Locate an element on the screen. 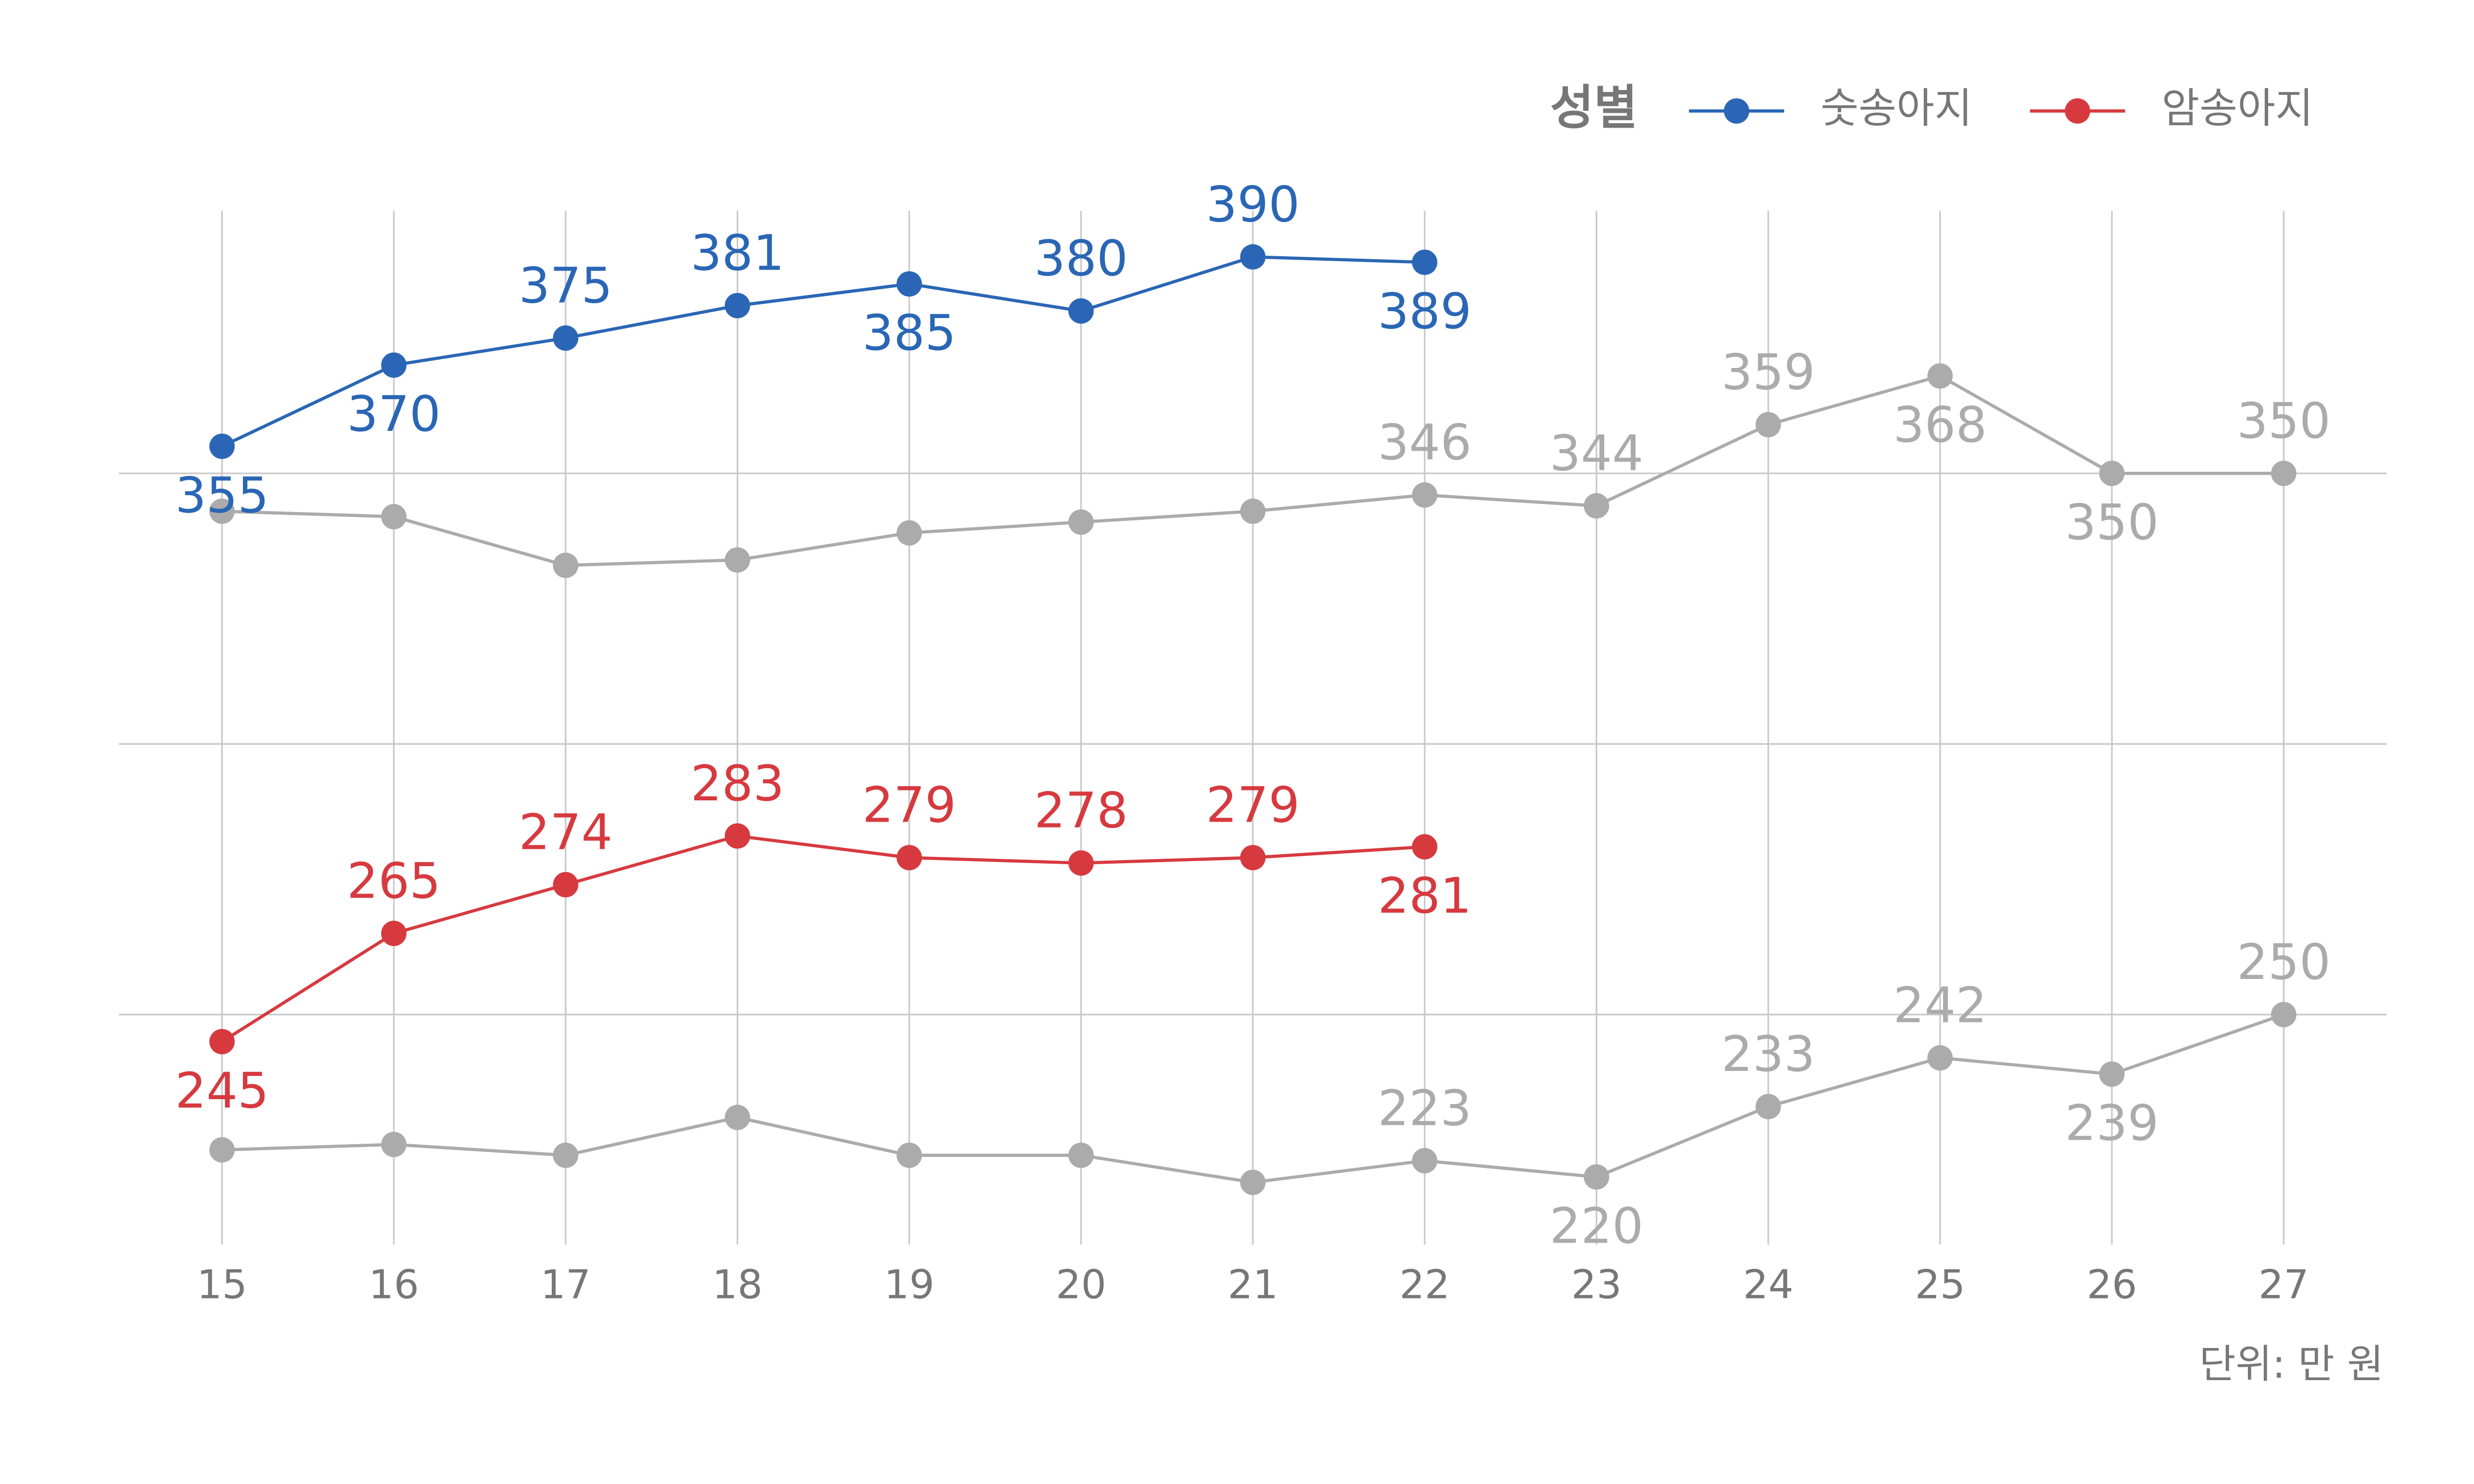 This screenshot has height=1484, width=2474. data-label: 355 is located at coordinates (222, 495).